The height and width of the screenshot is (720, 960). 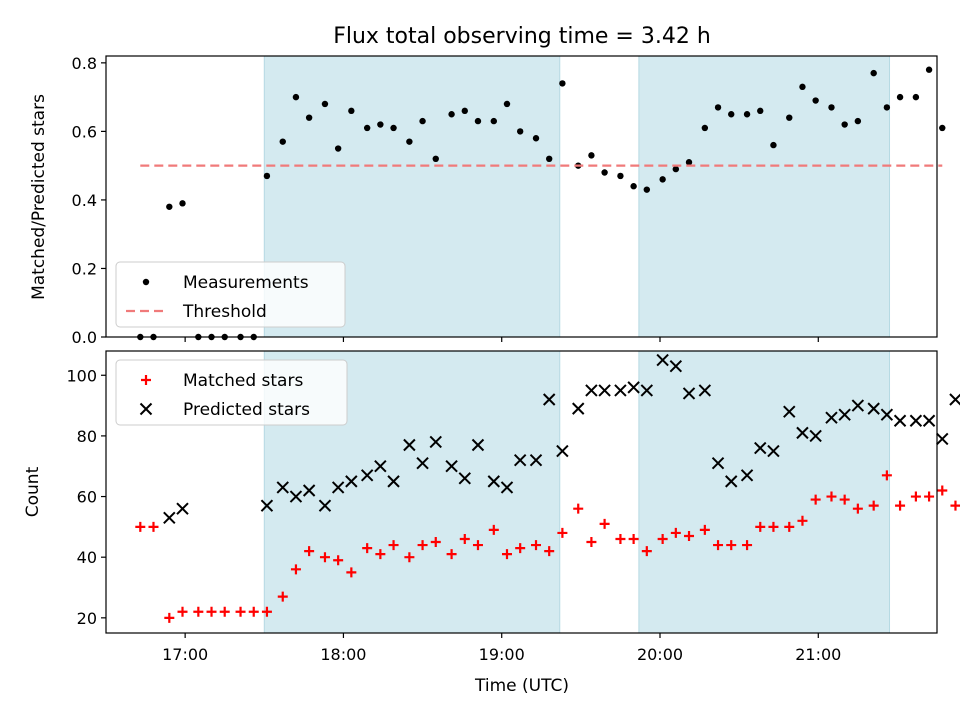 I want to click on legend-marker-x, so click(x=146, y=409).